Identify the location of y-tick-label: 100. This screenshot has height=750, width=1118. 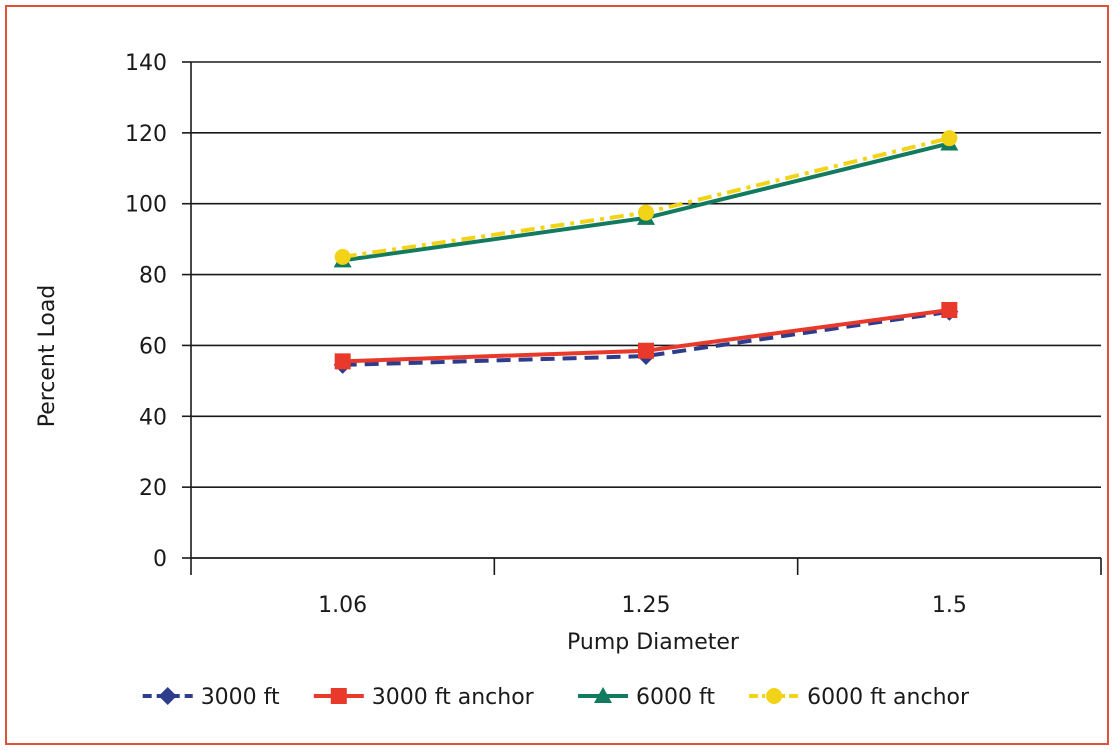
(146, 205).